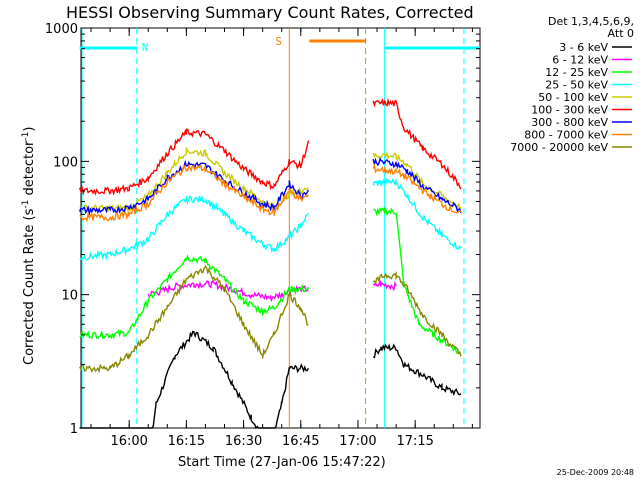 The image size is (640, 480). I want to click on legend-label: 300 - 800 keV, so click(569, 122).